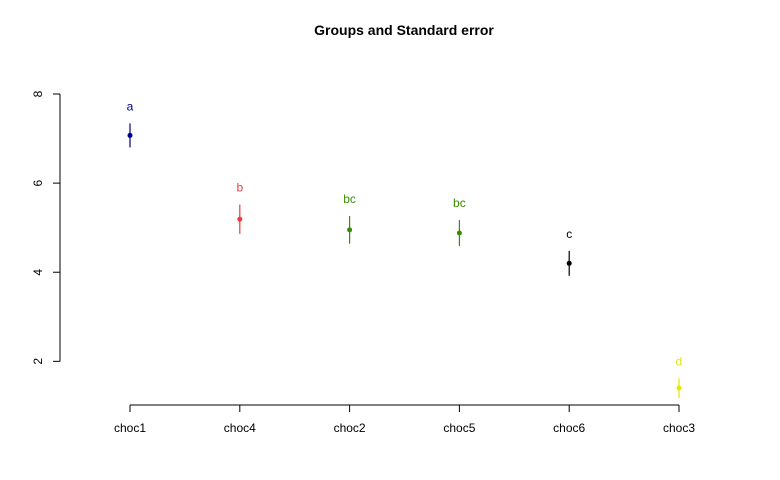 Image resolution: width=780 pixels, height=480 pixels. Describe the element at coordinates (679, 361) in the screenshot. I see `group-letter-label: d` at that location.